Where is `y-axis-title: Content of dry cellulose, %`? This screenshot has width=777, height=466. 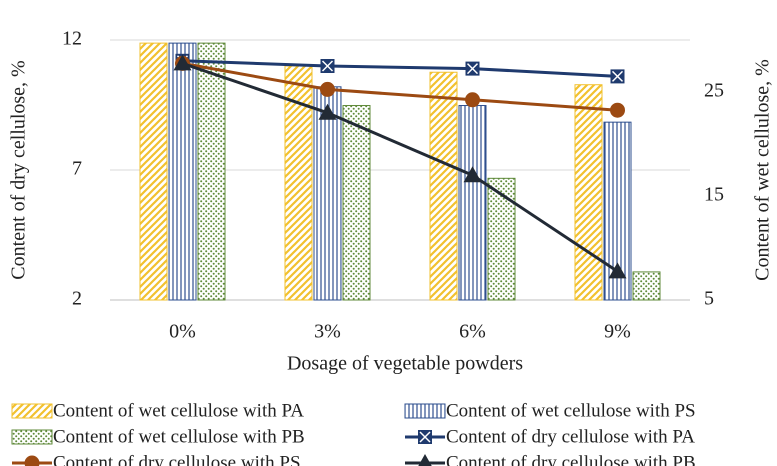
y-axis-title: Content of dry cellulose, % is located at coordinates (19, 169).